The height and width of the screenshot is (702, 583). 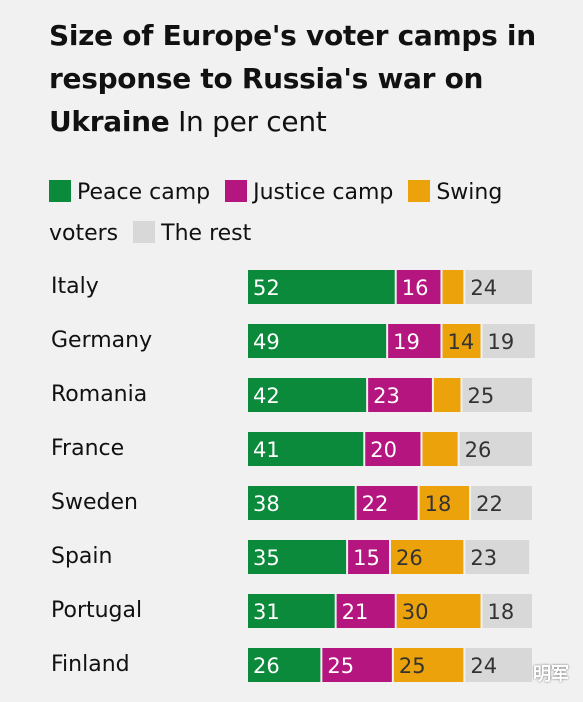 What do you see at coordinates (102, 340) in the screenshot?
I see `category-label: Germany` at bounding box center [102, 340].